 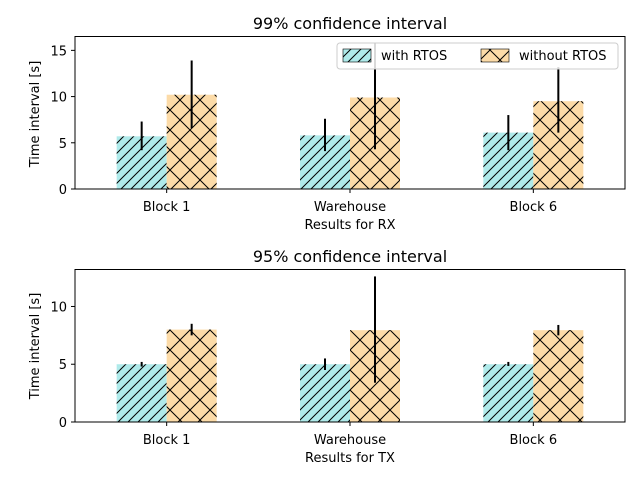 I want to click on y-ticks: 0 5 10 15, so click(x=62, y=121).